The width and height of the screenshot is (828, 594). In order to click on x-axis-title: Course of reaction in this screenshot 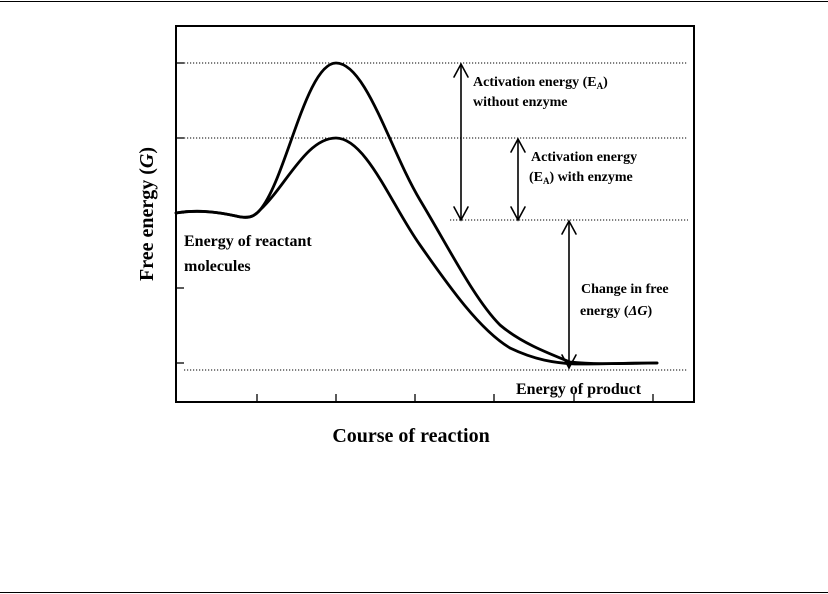, I will do `click(410, 436)`.